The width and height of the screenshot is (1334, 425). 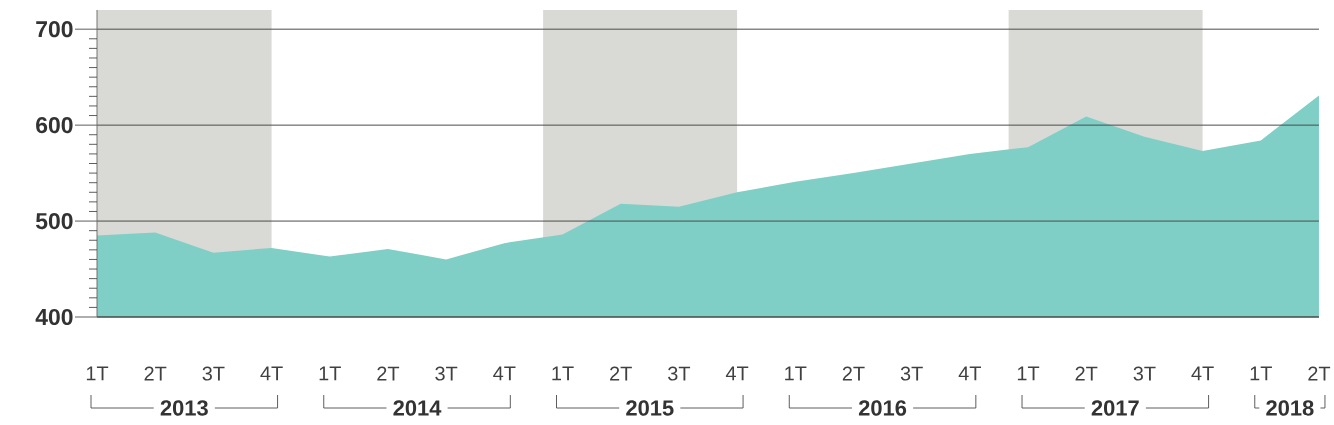 What do you see at coordinates (54, 221) in the screenshot?
I see `y-tick-label: 500` at bounding box center [54, 221].